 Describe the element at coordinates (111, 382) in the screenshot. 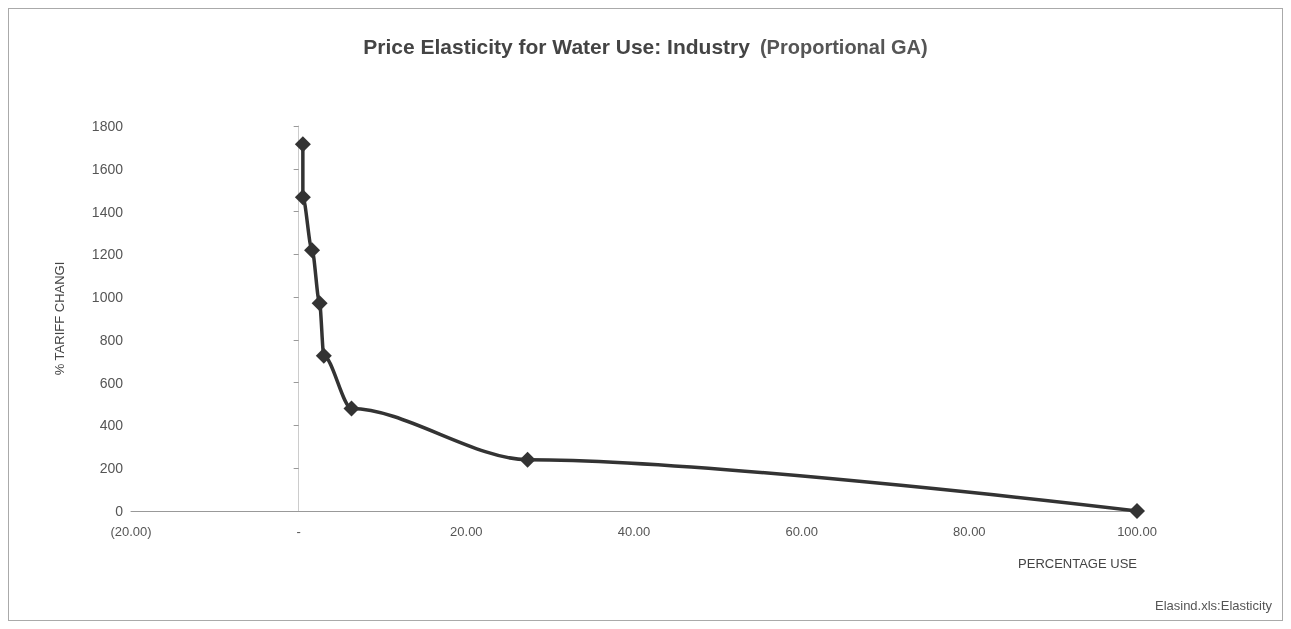

I see `y-tick-label: 600` at that location.